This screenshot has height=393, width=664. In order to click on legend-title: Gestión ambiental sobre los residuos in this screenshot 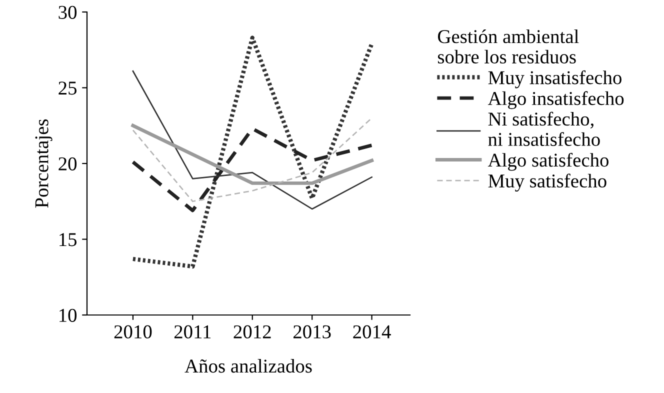, I will do `click(508, 46)`.